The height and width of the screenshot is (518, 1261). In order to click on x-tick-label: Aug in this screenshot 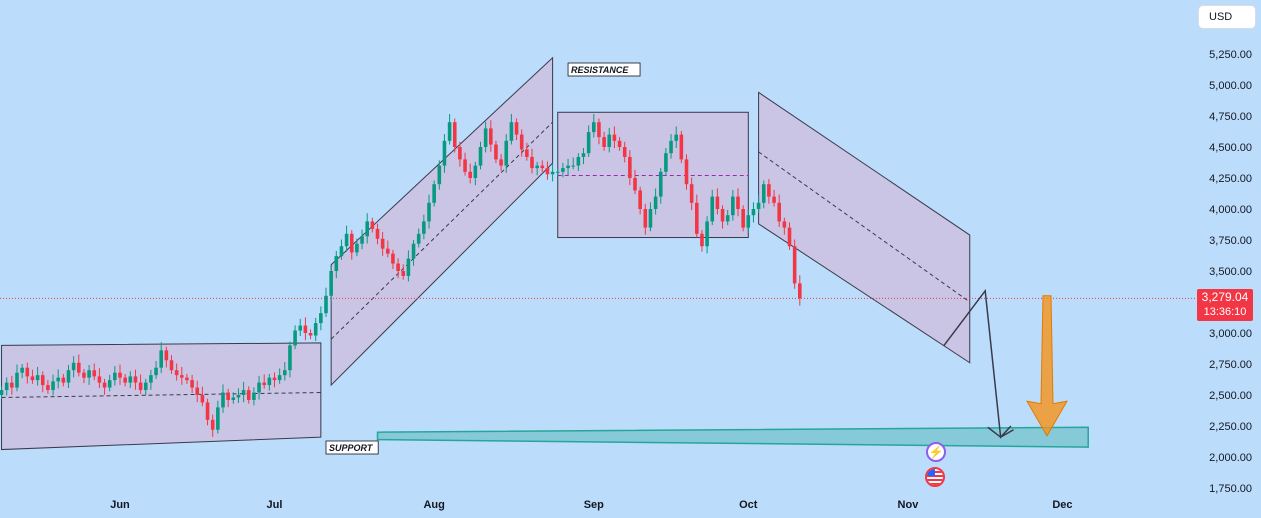, I will do `click(433, 505)`.